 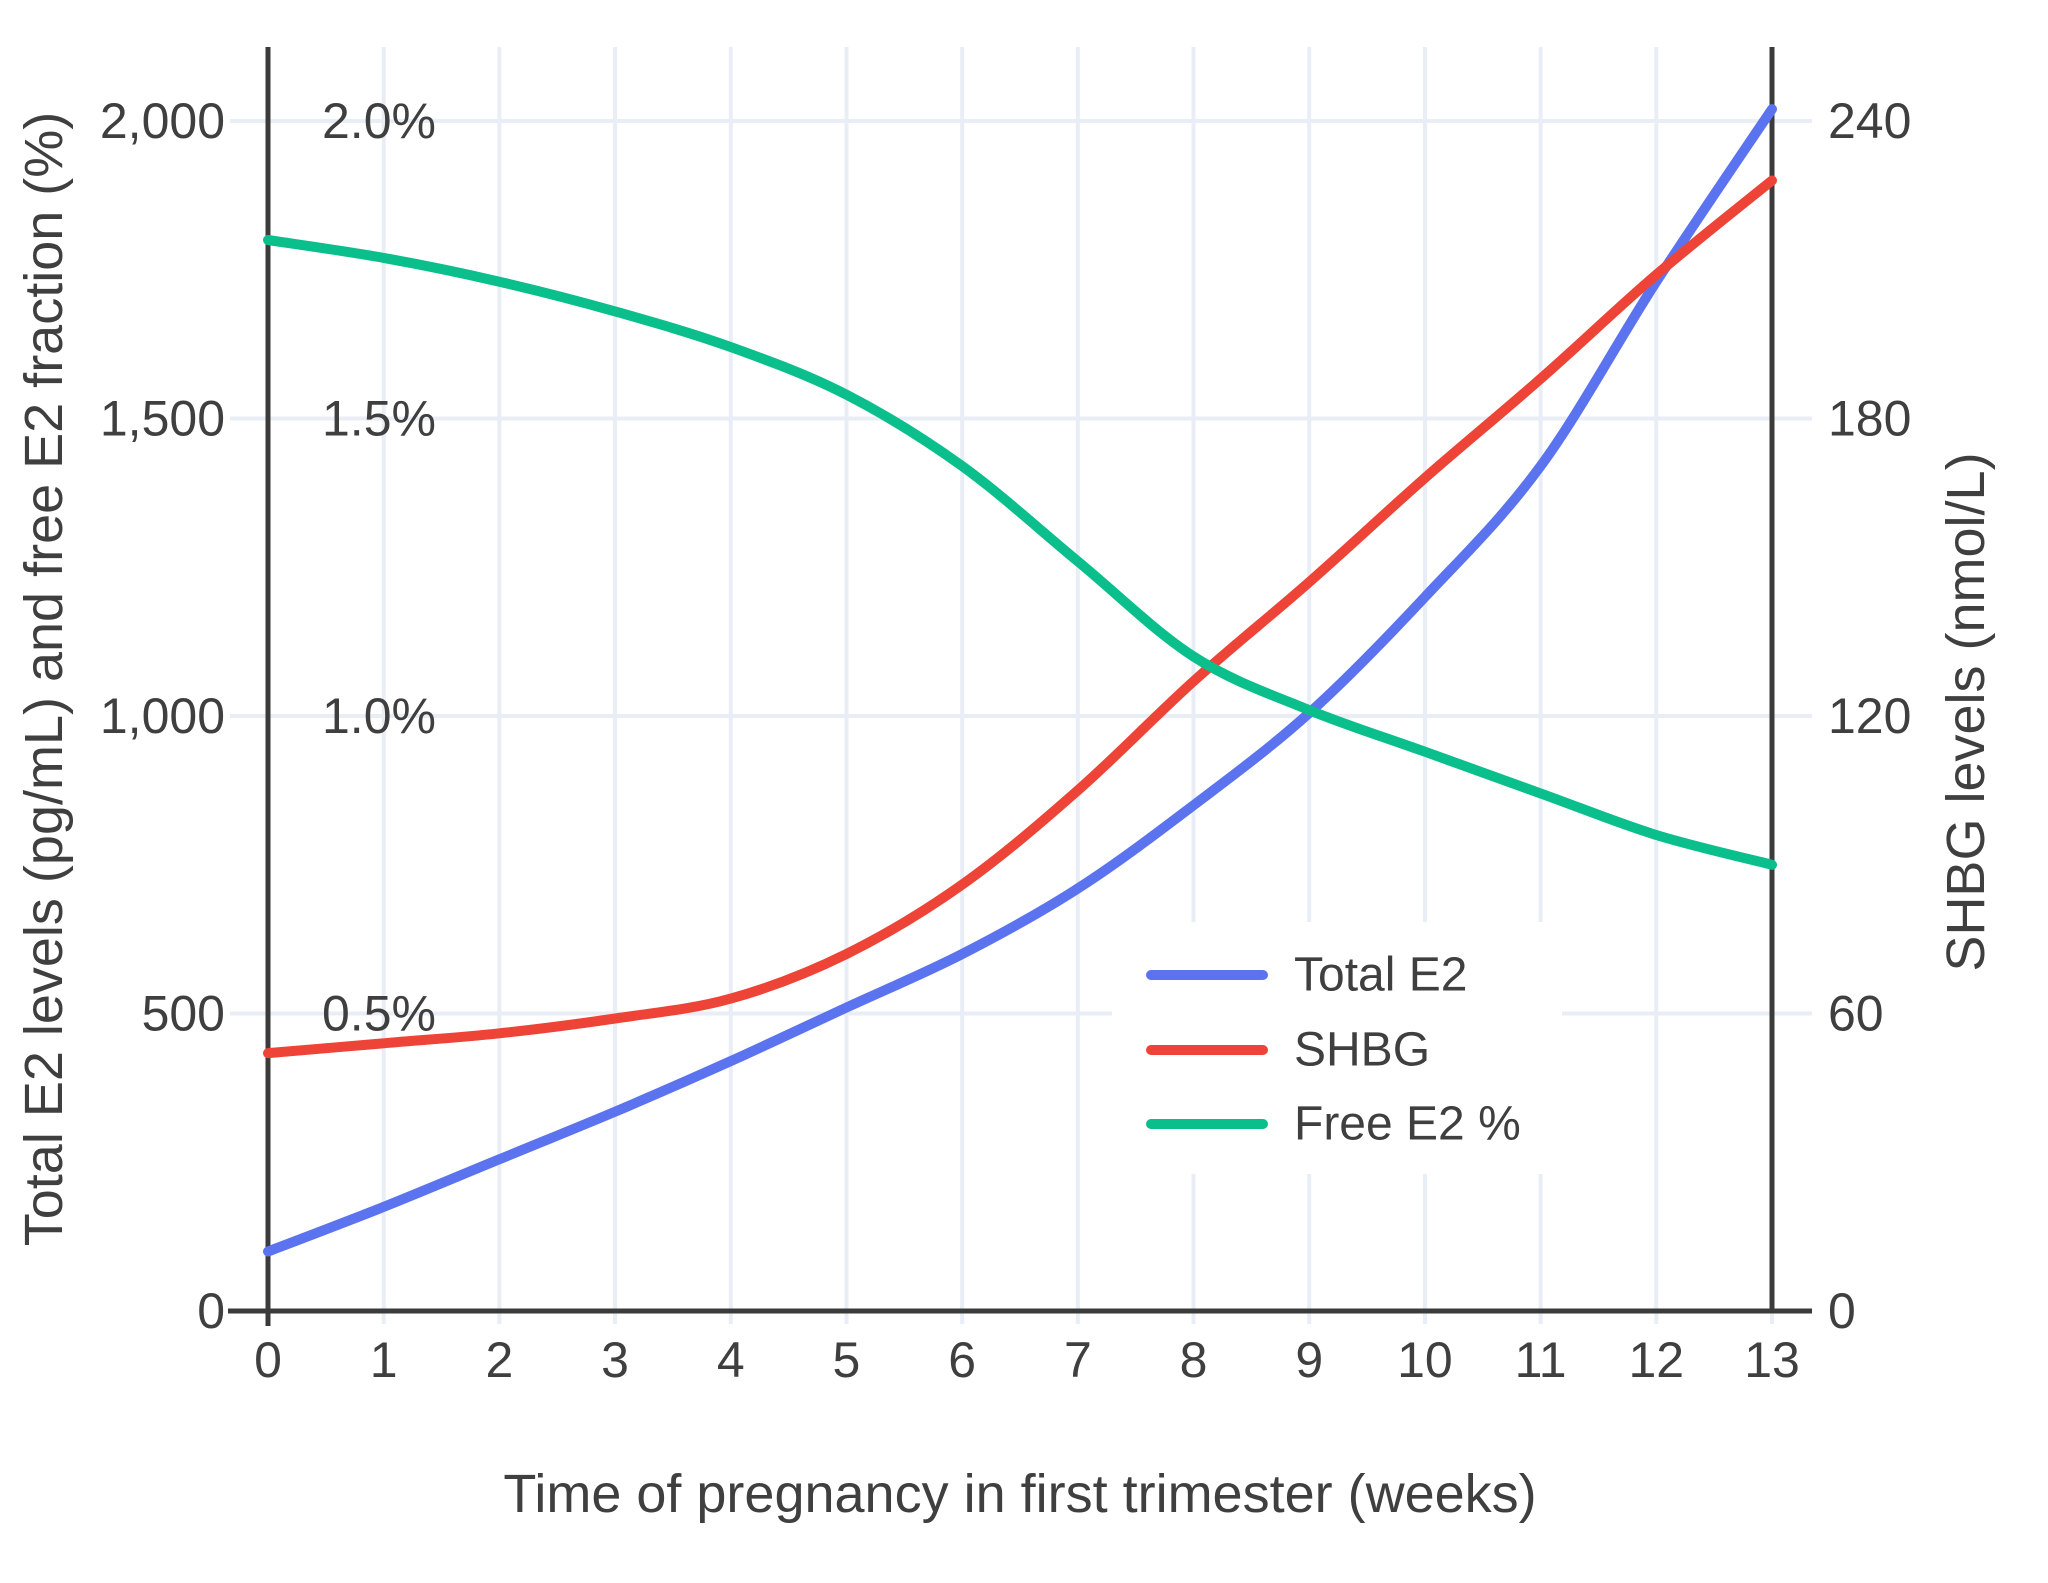 What do you see at coordinates (1407, 1124) in the screenshot?
I see `legend-label: Free E2 %` at bounding box center [1407, 1124].